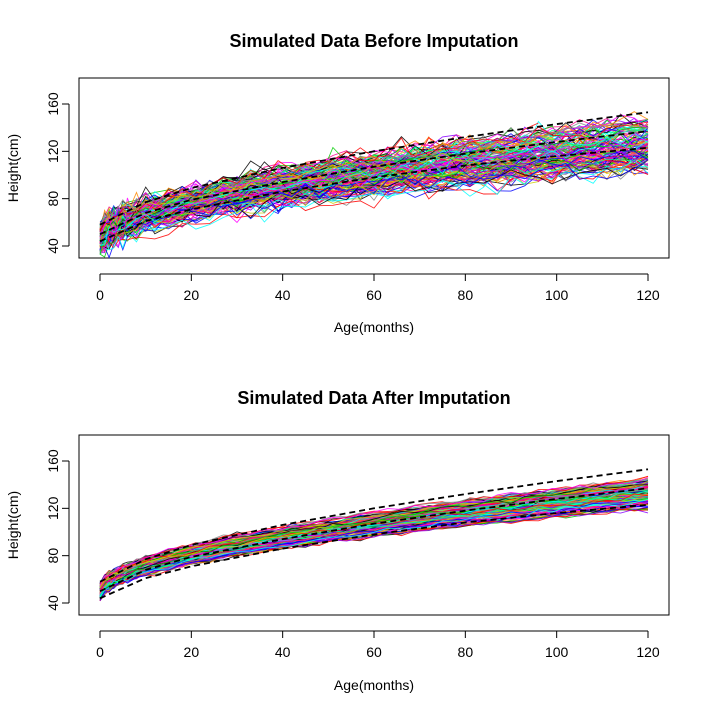 The width and height of the screenshot is (710, 714). Describe the element at coordinates (13, 168) in the screenshot. I see `y-axis-label-before: Height(cm)` at that location.